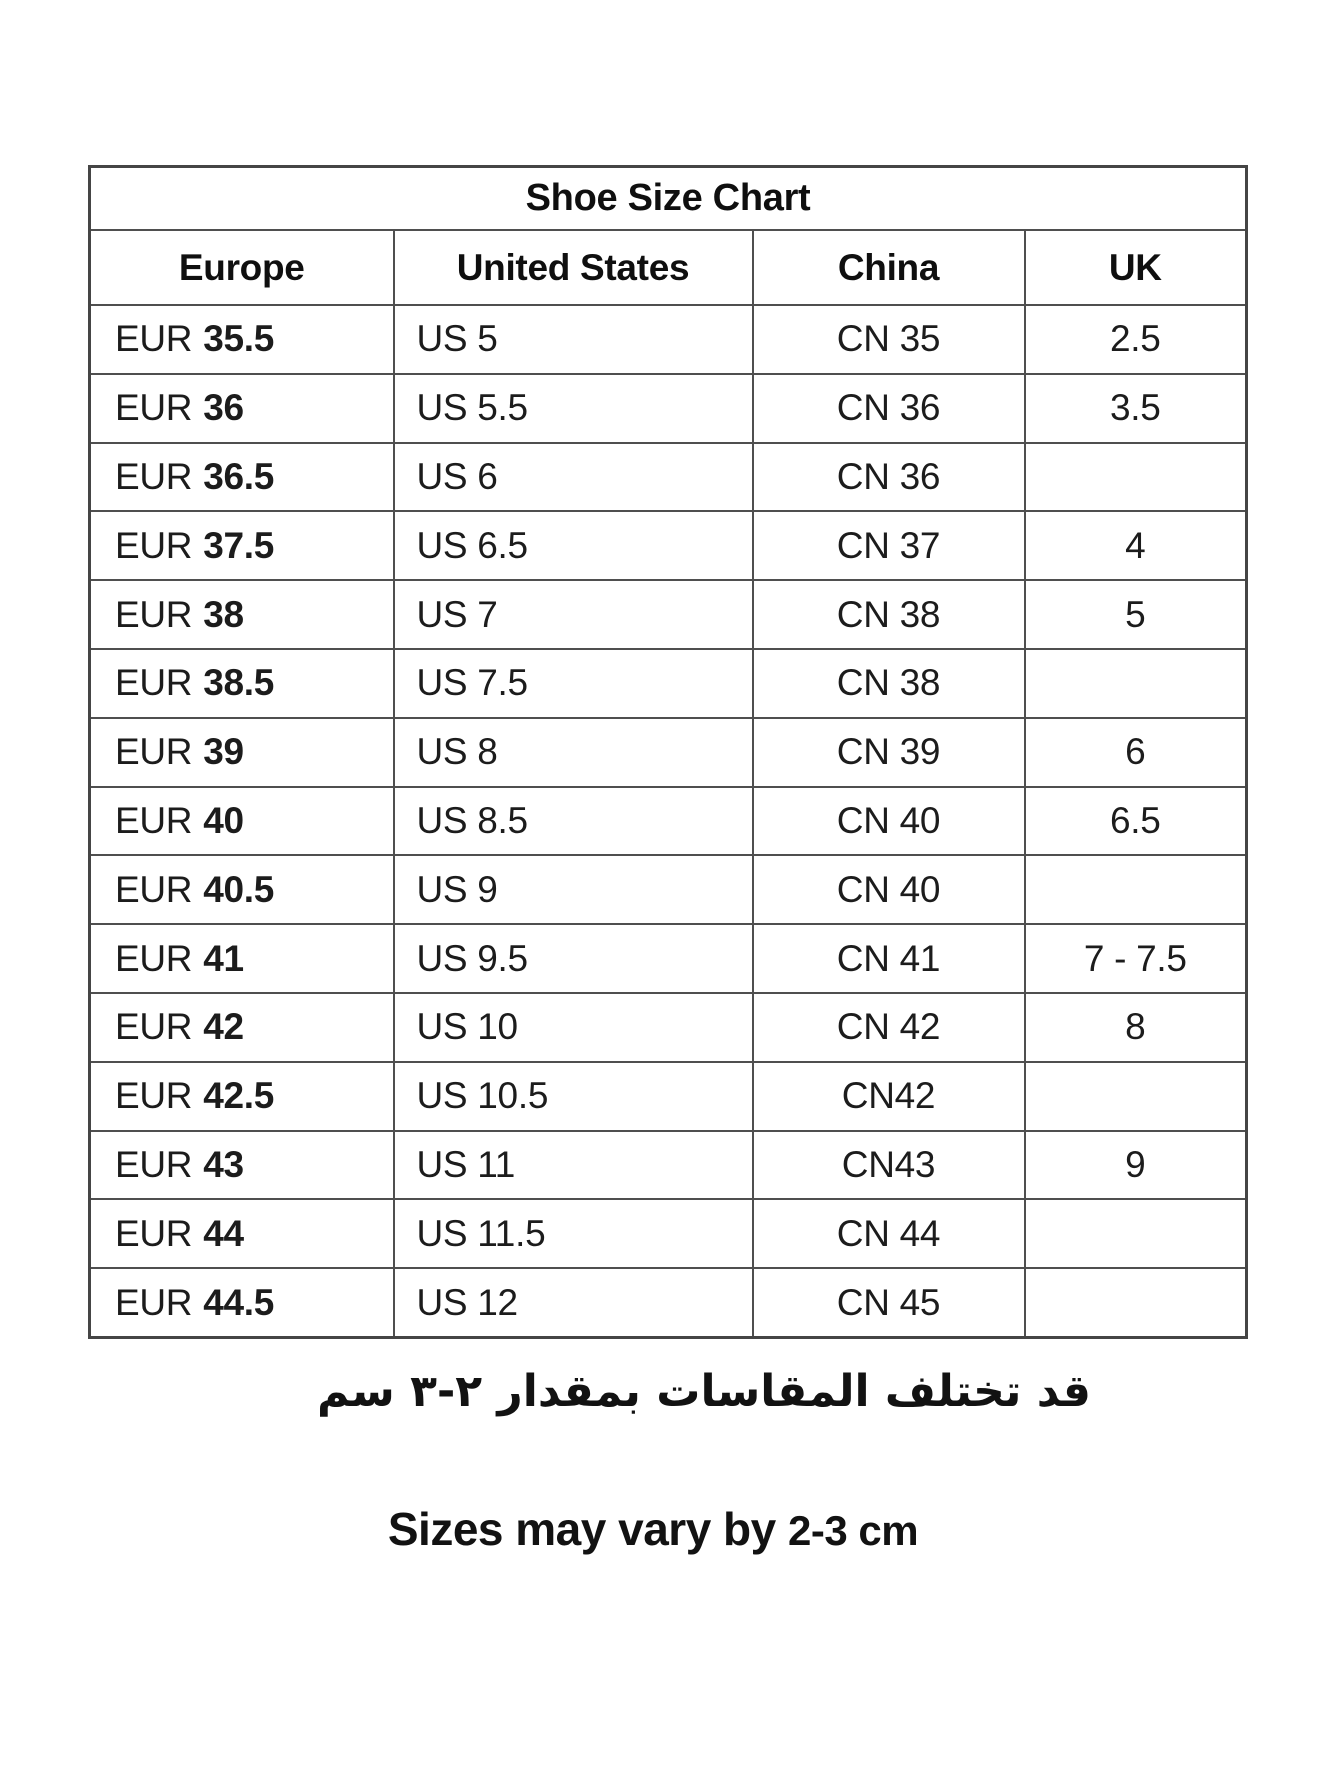  I want to click on us-cell: US 10.5, so click(573, 1096).